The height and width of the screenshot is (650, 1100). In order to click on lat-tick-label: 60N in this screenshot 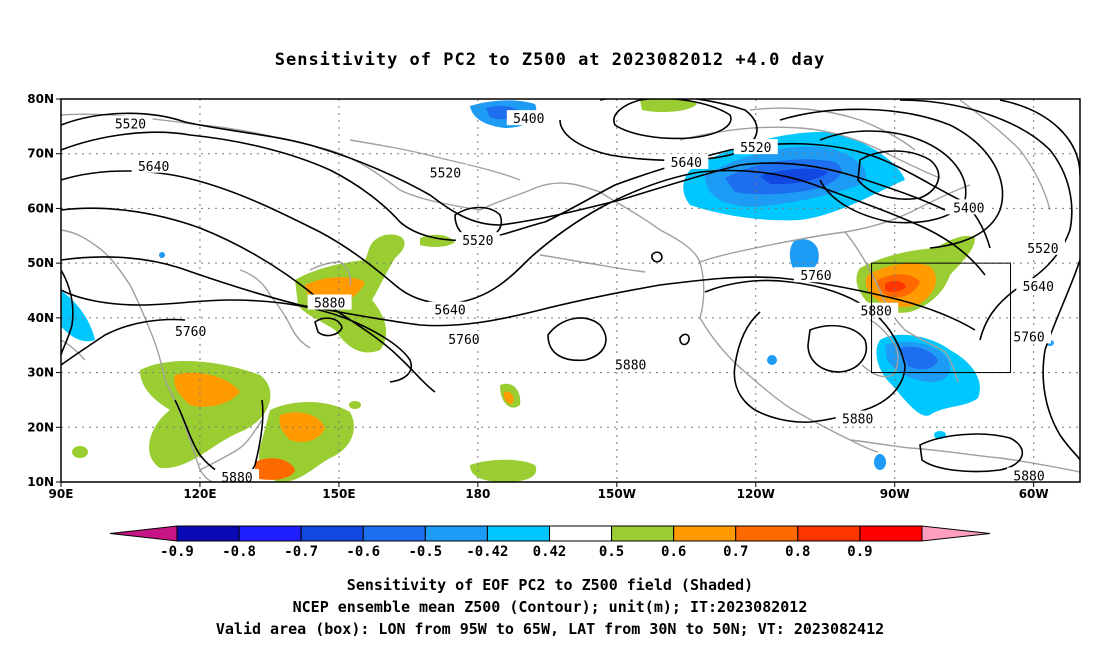, I will do `click(40, 208)`.